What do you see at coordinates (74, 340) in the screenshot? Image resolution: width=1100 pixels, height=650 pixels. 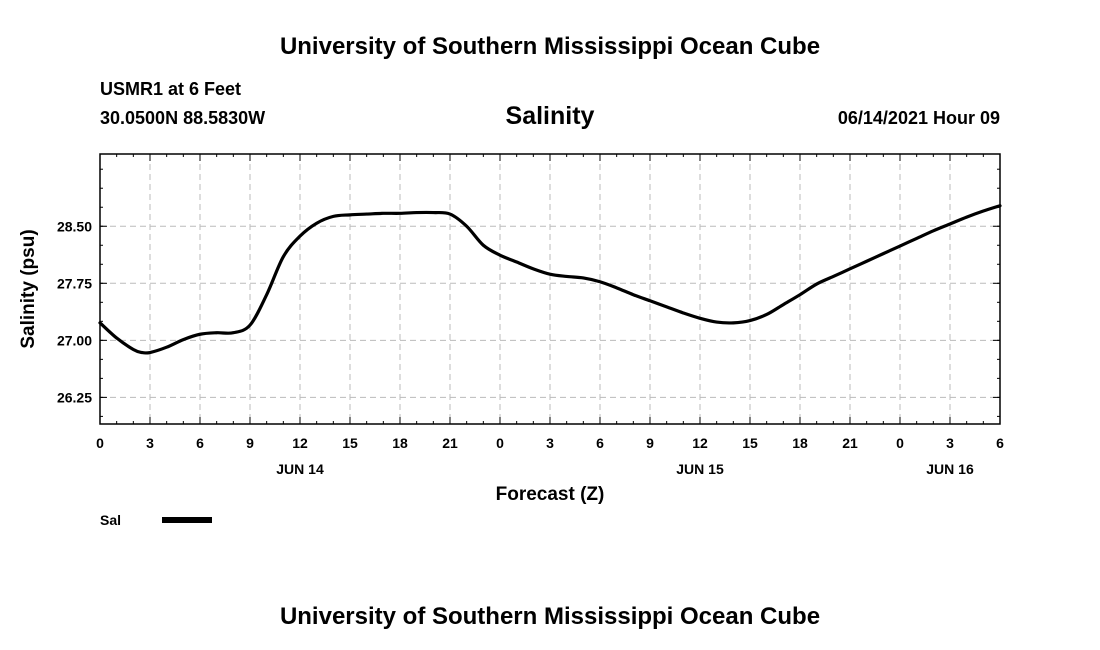 I see `y-tick-label: 27.00` at bounding box center [74, 340].